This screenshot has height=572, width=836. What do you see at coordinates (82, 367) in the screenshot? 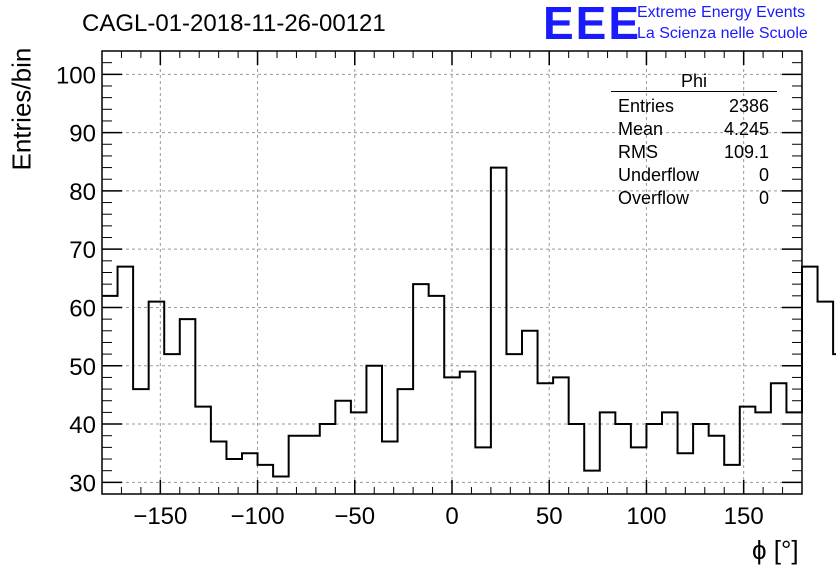
I see `y-tick-label: 50` at bounding box center [82, 367].